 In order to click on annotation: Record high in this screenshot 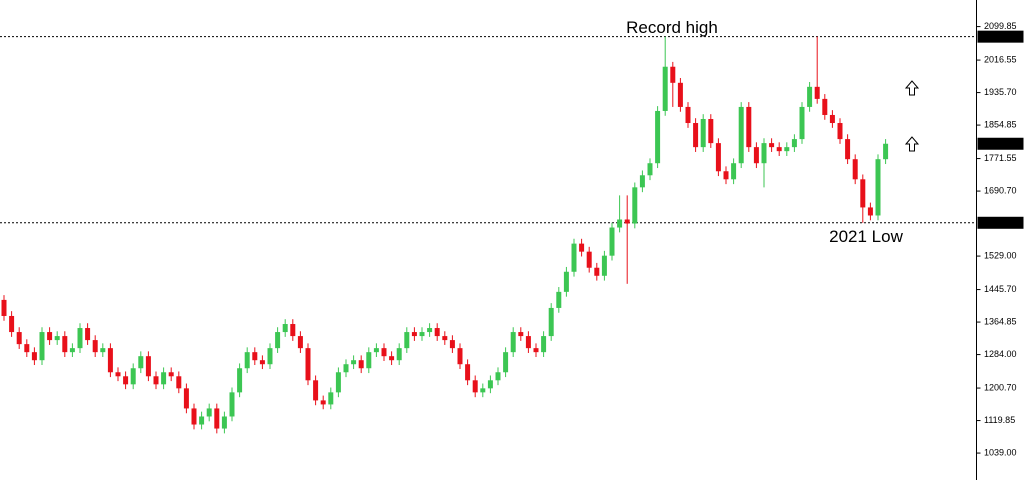, I will do `click(672, 27)`.